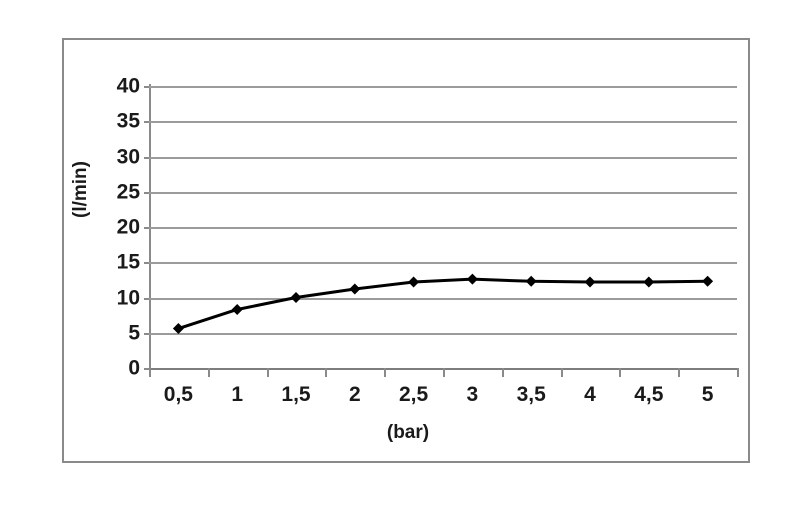 The height and width of the screenshot is (513, 800). I want to click on x-axis-ticks, so click(444, 374).